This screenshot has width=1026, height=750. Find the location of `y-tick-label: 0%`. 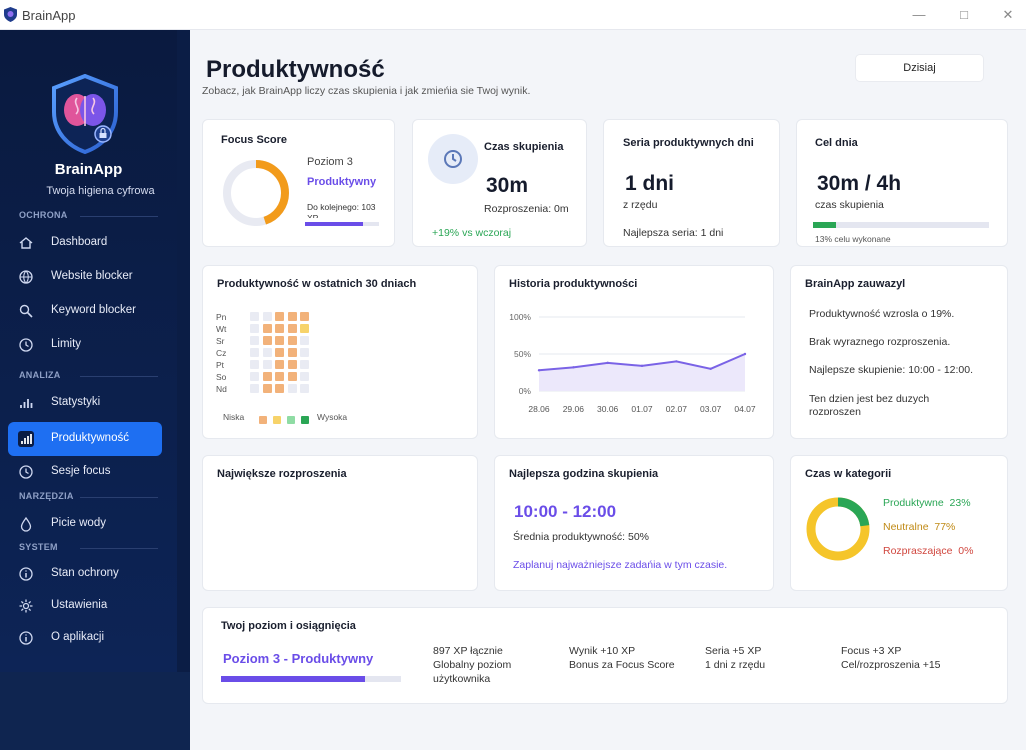

y-tick-label: 0% is located at coordinates (525, 391).